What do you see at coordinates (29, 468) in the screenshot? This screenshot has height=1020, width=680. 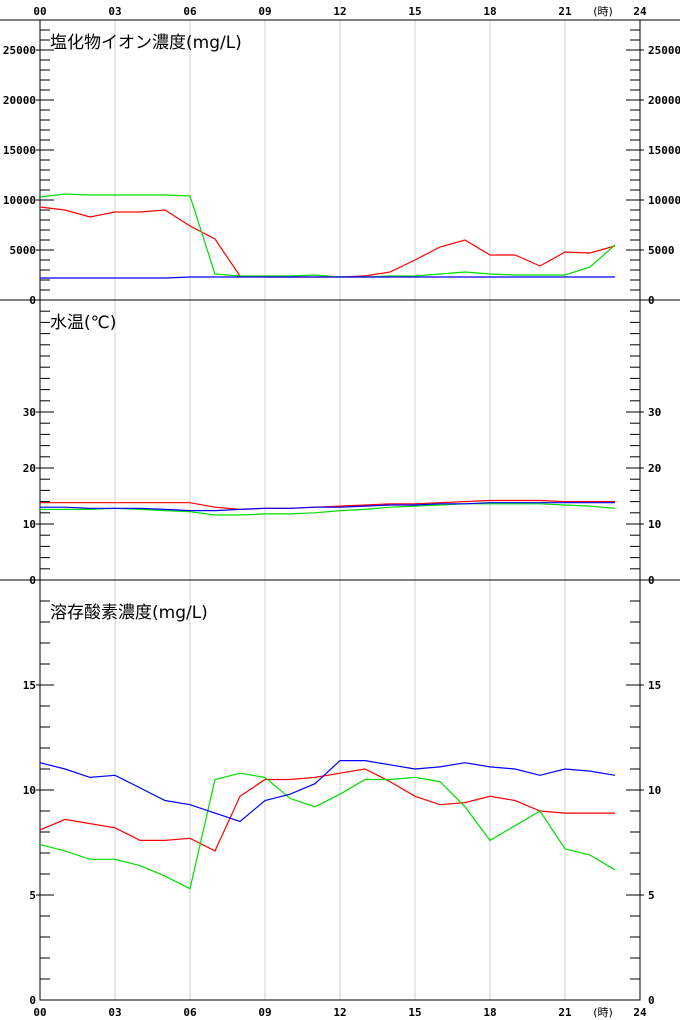 I see `y-tick-left-20: 20` at bounding box center [29, 468].